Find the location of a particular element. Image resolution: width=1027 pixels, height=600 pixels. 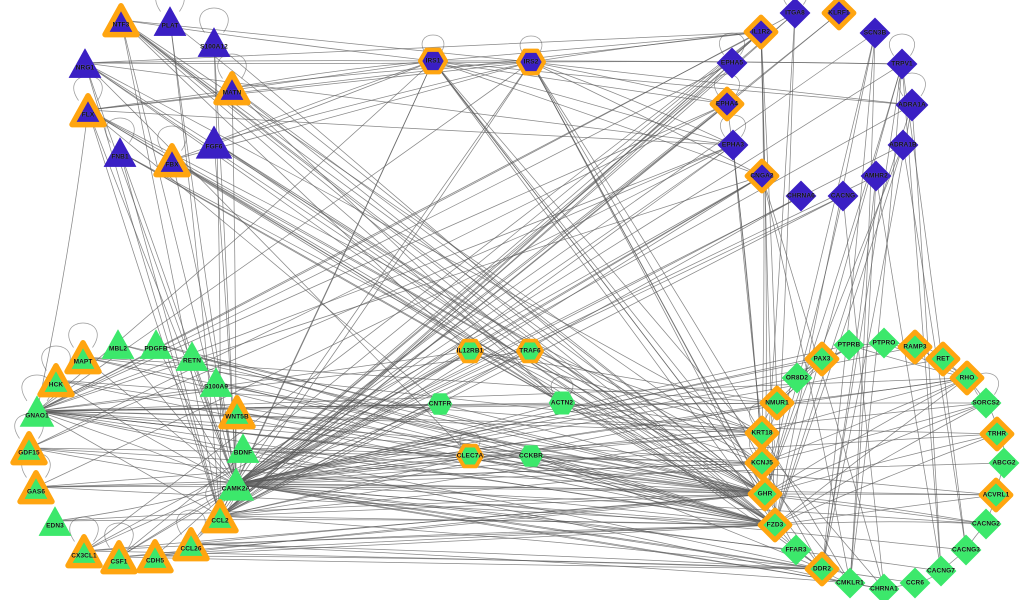

node-epha5: EPHA5 is located at coordinates (732, 63).